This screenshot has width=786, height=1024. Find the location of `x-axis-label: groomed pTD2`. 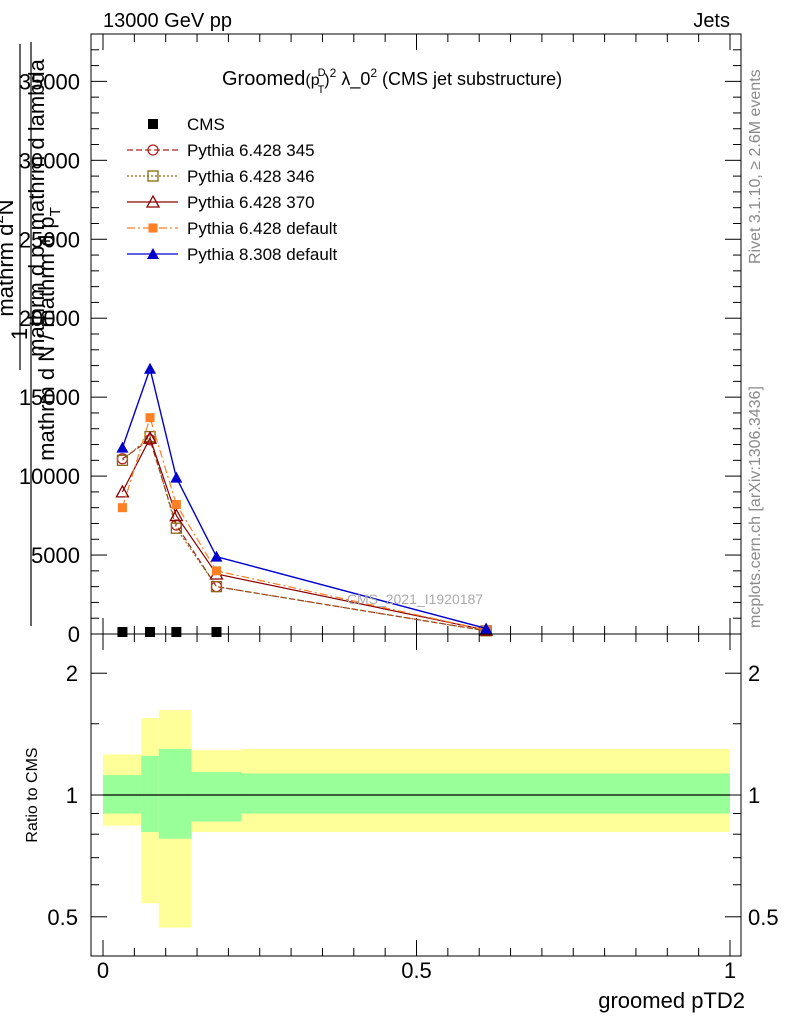

x-axis-label: groomed pTD2 is located at coordinates (671, 1000).